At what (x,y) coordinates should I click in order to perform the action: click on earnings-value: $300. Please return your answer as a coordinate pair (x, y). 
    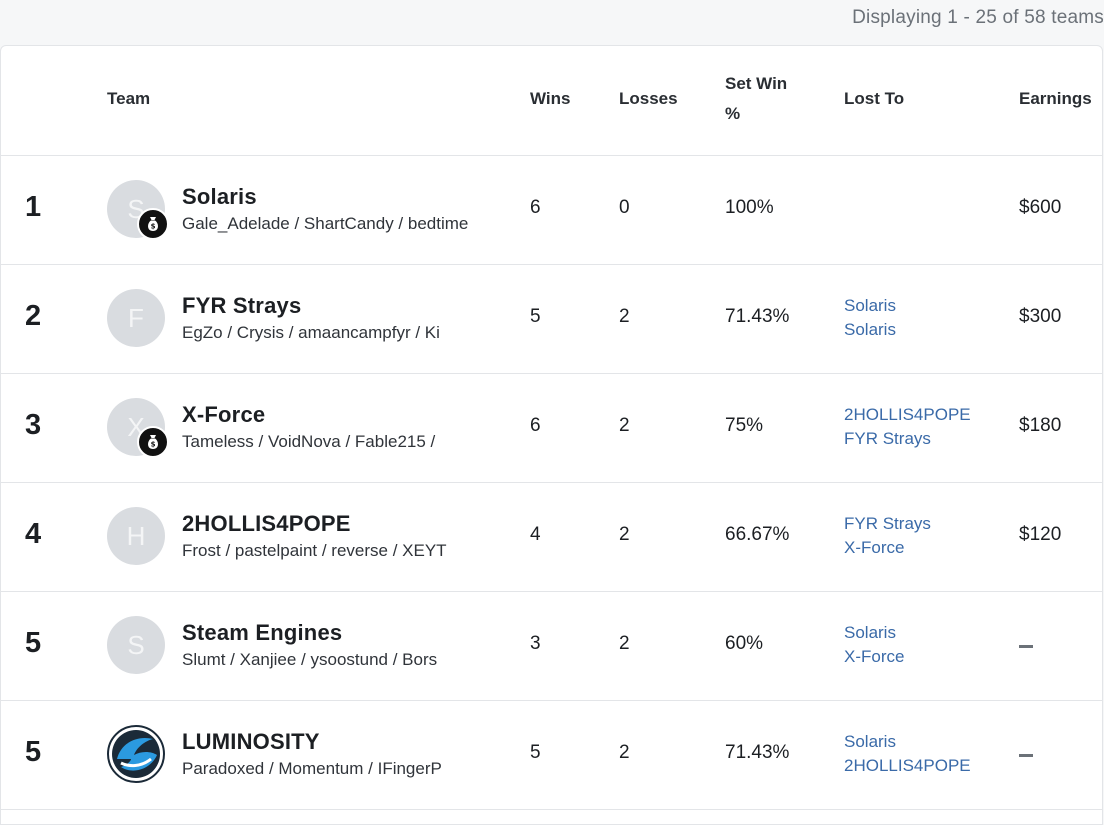
    Looking at the image, I should click on (1040, 316).